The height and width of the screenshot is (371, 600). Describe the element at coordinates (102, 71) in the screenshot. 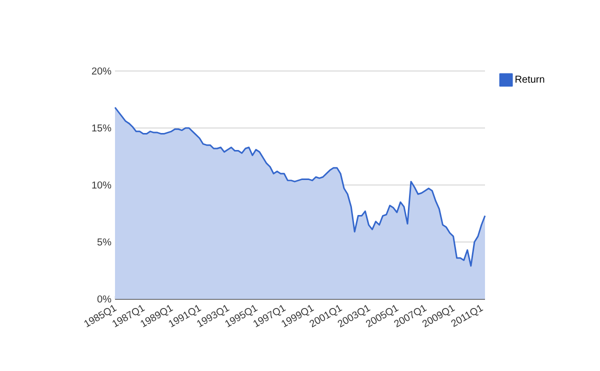

I see `y-tick-label: 20%` at that location.